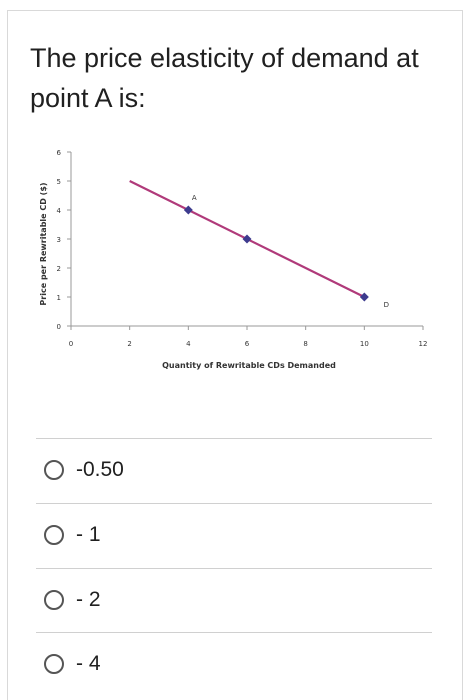 This screenshot has width=472, height=700. I want to click on y-tick-label: 1, so click(59, 298).